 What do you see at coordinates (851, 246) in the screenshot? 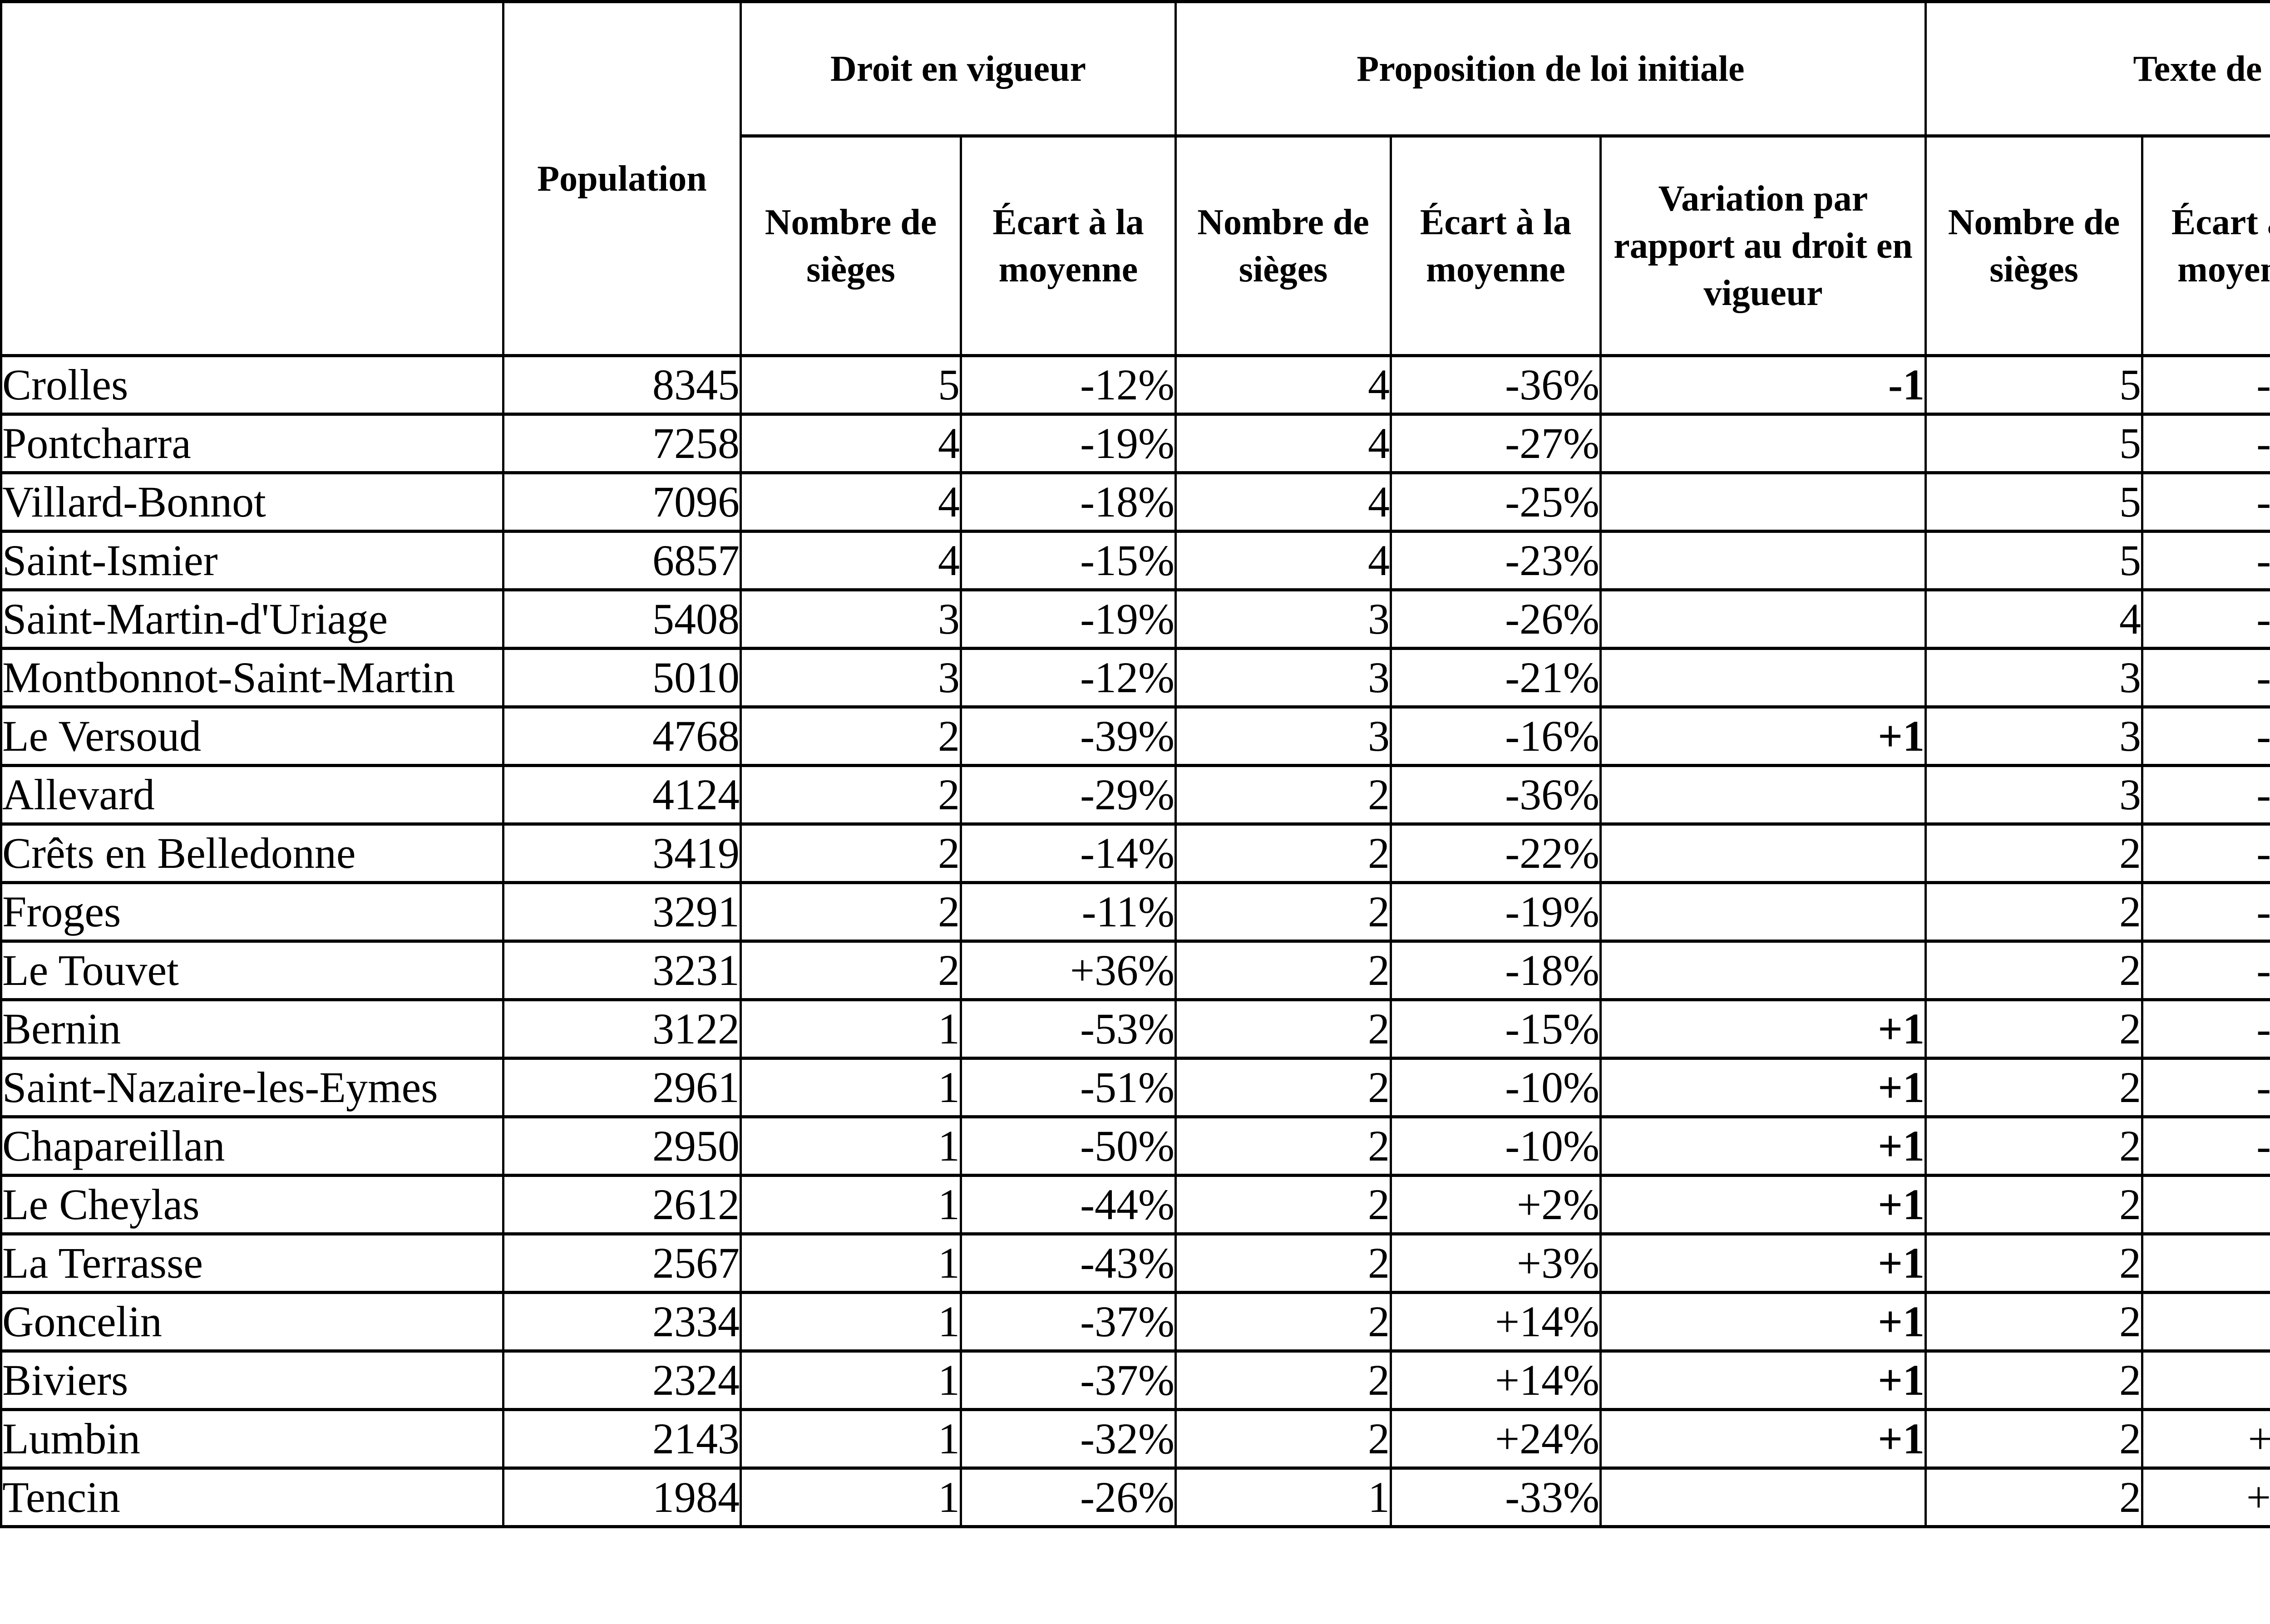
I see `column-header-dv-nombre-de-sieges: Nombre de sièges` at bounding box center [851, 246].